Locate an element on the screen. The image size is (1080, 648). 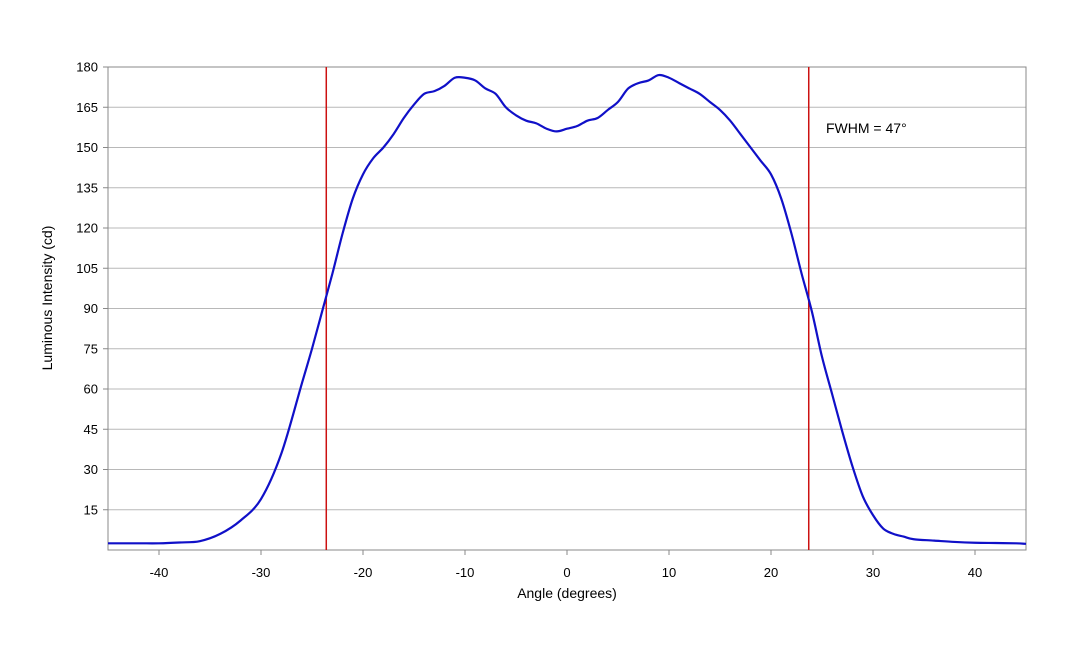
y-tick-label: 15 is located at coordinates (91, 509).